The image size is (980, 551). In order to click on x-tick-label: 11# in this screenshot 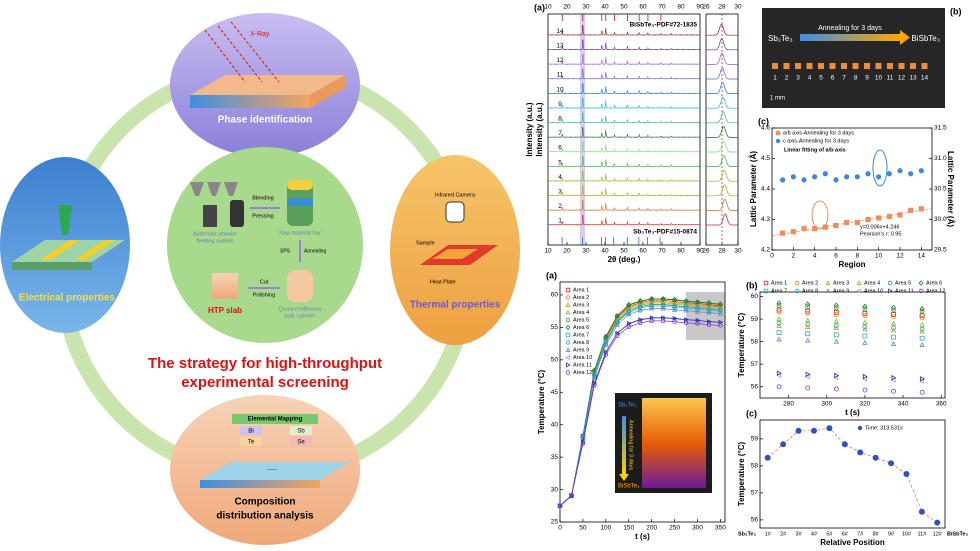, I will do `click(922, 534)`.